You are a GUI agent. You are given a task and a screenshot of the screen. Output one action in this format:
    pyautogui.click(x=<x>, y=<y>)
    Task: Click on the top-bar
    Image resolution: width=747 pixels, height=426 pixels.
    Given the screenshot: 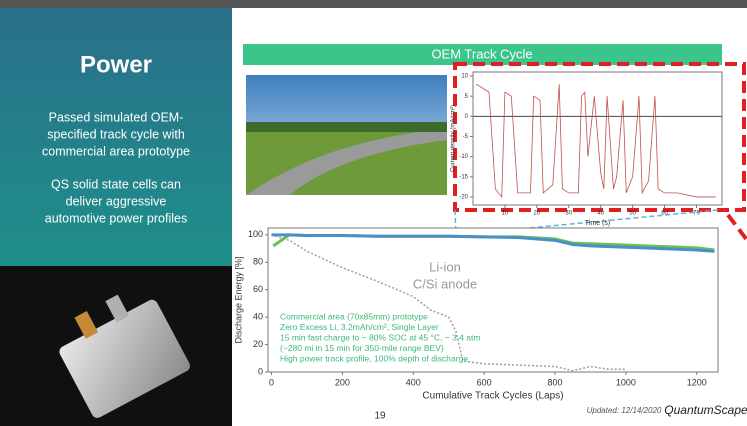 What is the action you would take?
    pyautogui.click(x=373, y=4)
    